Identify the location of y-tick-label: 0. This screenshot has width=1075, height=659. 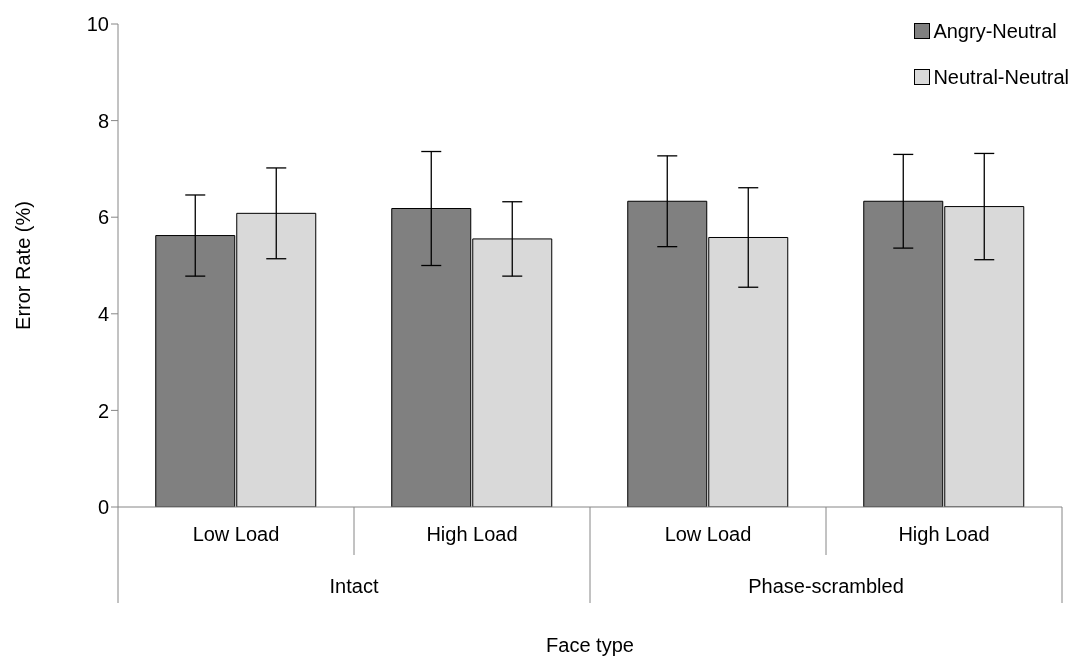
(103, 507).